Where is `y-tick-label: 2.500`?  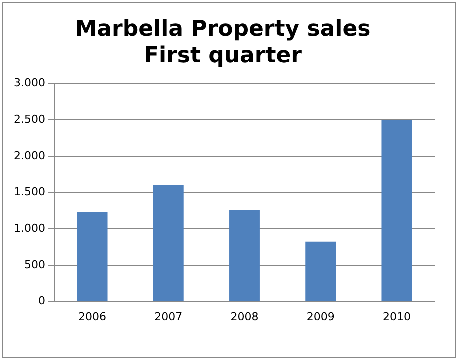 y-tick-label: 2.500 is located at coordinates (30, 119).